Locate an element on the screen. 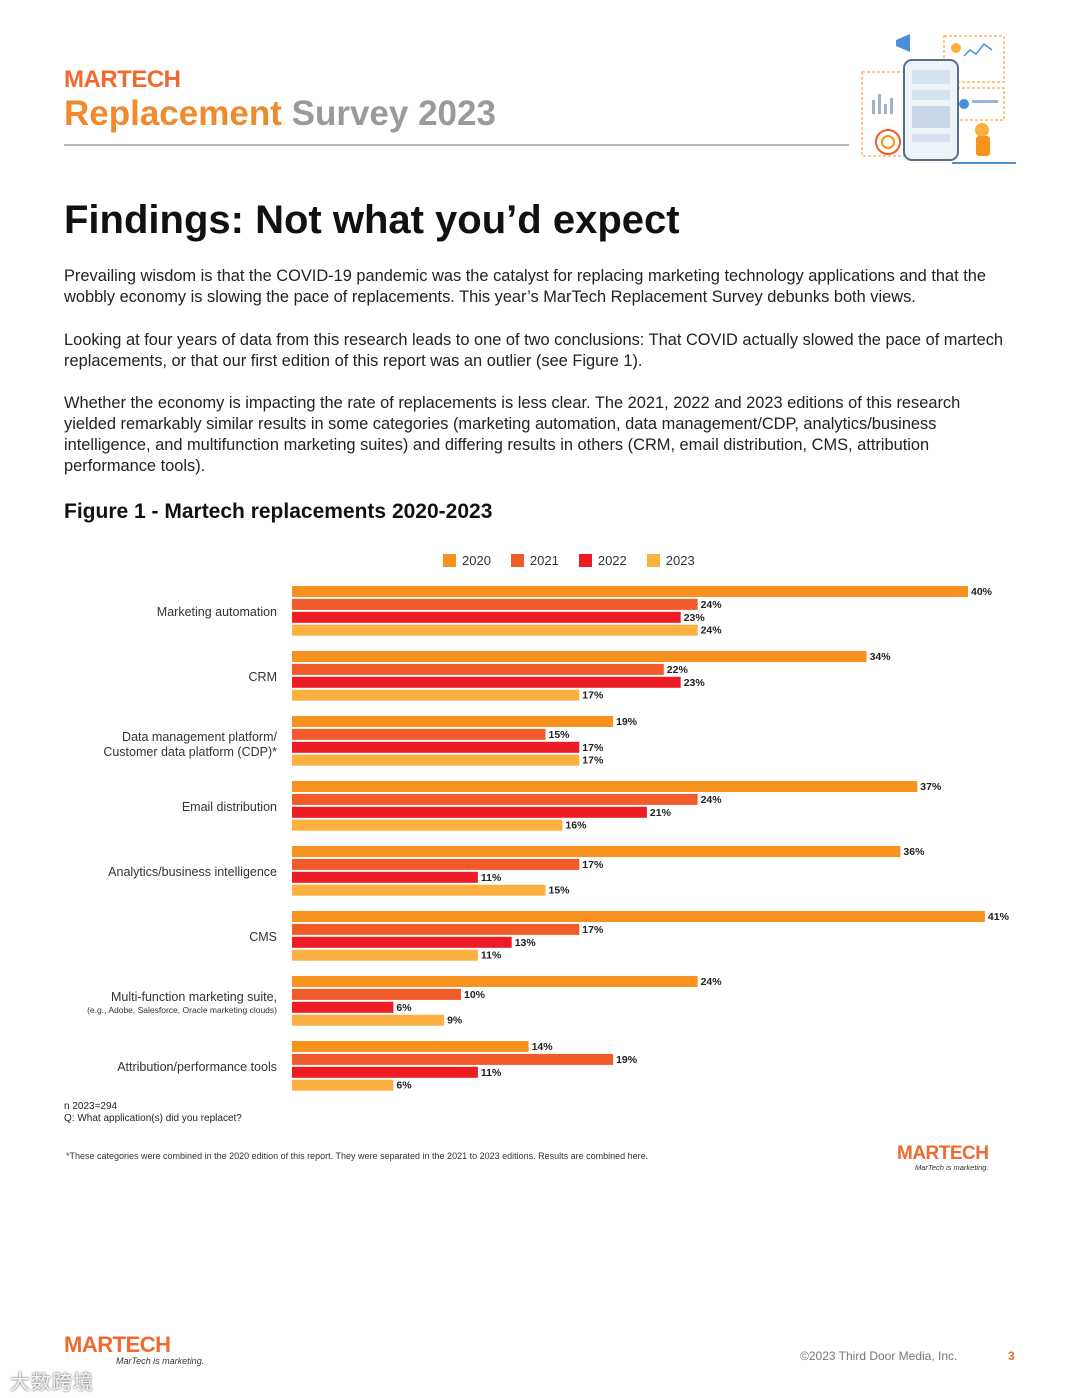 This screenshot has height=1398, width=1080. data-label: 16% is located at coordinates (576, 826).